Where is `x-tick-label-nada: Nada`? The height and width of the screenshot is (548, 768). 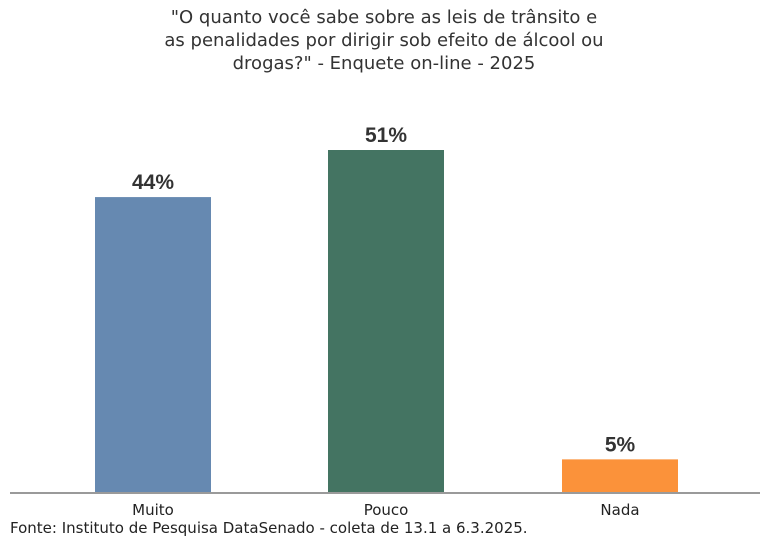 x-tick-label-nada: Nada is located at coordinates (619, 510).